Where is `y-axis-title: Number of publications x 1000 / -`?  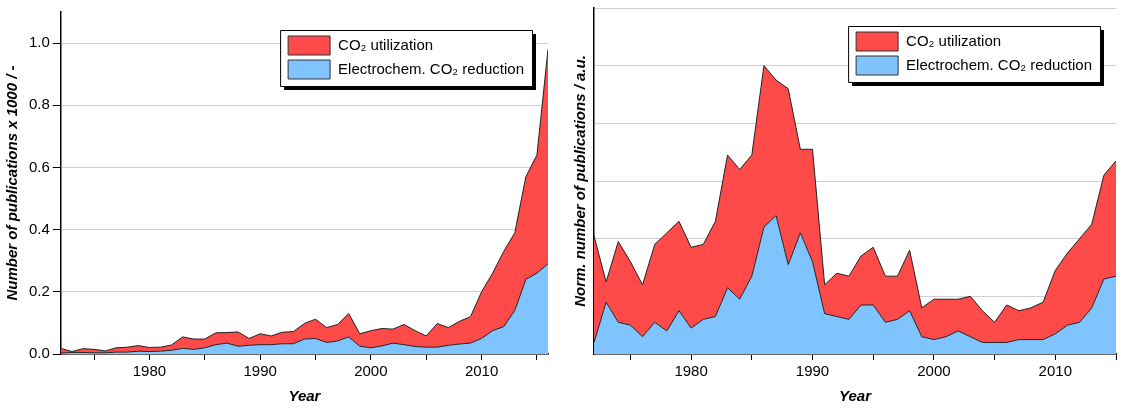 y-axis-title: Number of publications x 1000 / - is located at coordinates (12, 183).